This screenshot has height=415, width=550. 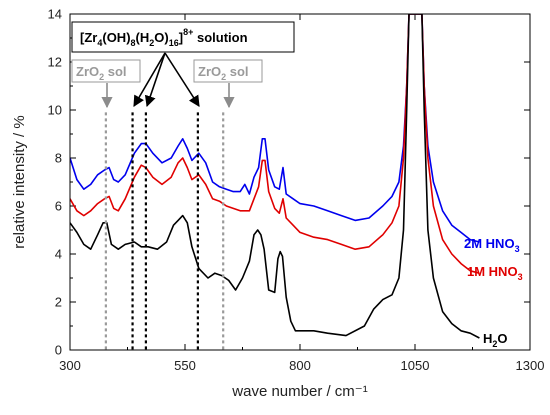 I want to click on x-tick-label: 1300, so click(x=530, y=365).